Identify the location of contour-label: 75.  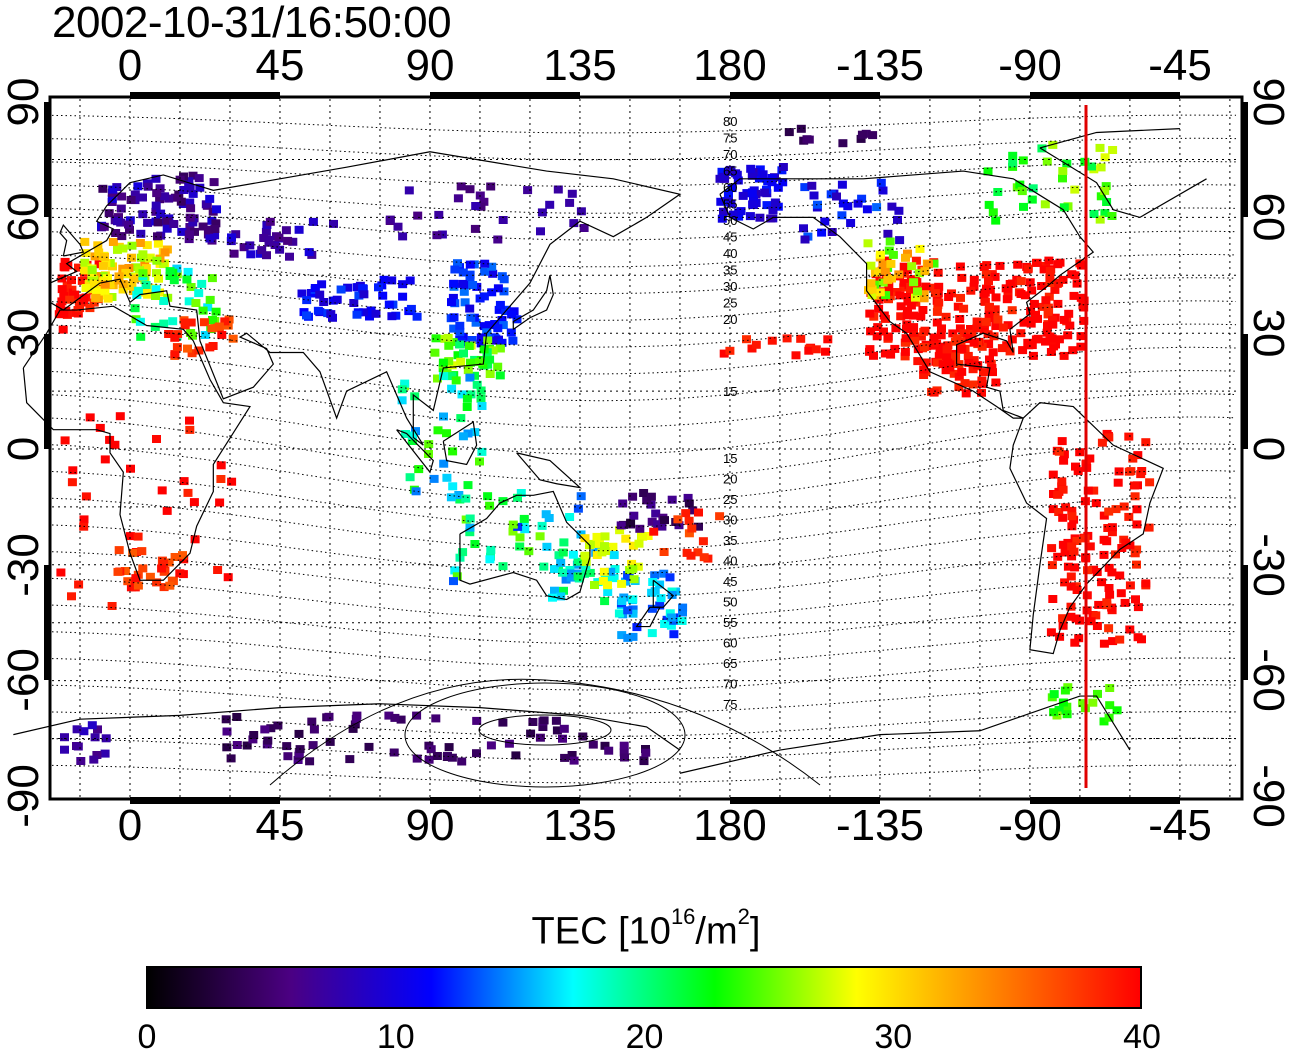
(730, 138).